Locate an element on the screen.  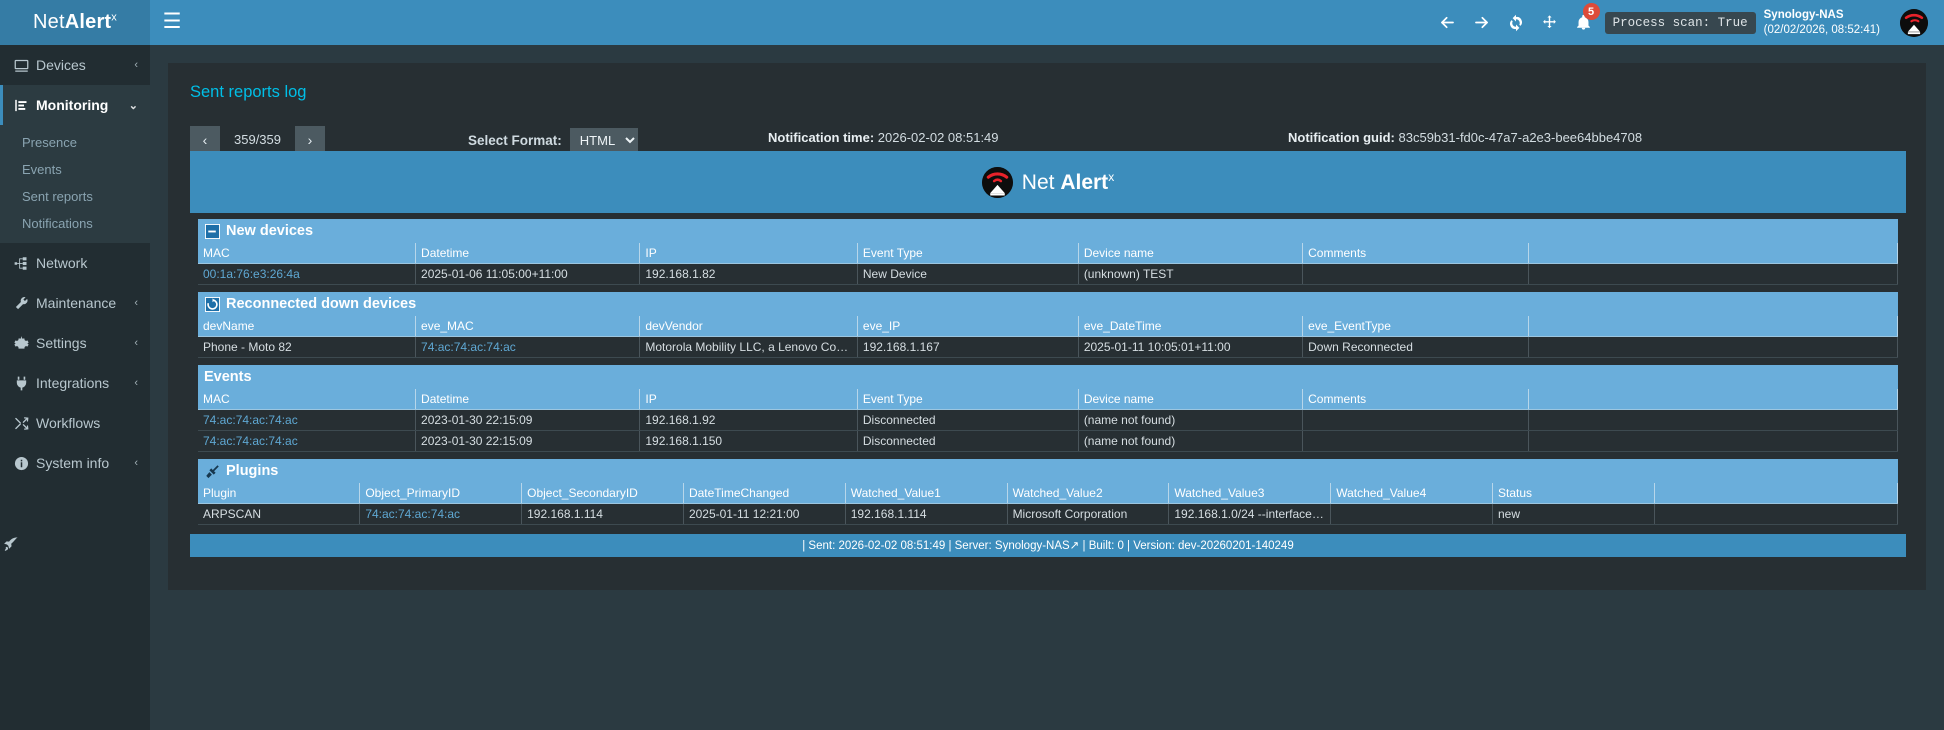
sidebar-item-workflows: Workflows is located at coordinates (75, 423).